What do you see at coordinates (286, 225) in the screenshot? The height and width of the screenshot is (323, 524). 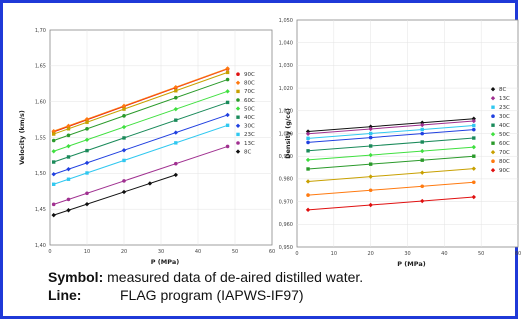 I see `y-tick-label: 0,960` at bounding box center [286, 225].